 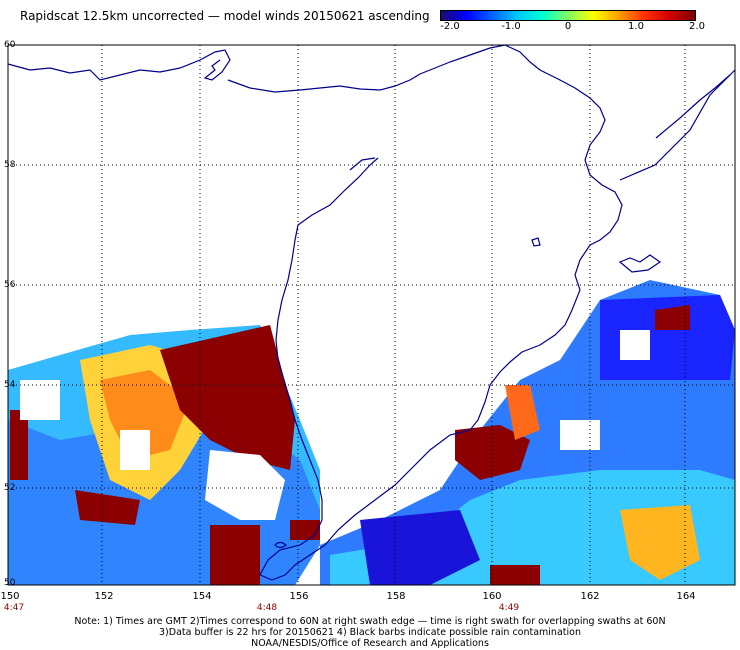 What do you see at coordinates (10, 596) in the screenshot?
I see `lon-label: 150` at bounding box center [10, 596].